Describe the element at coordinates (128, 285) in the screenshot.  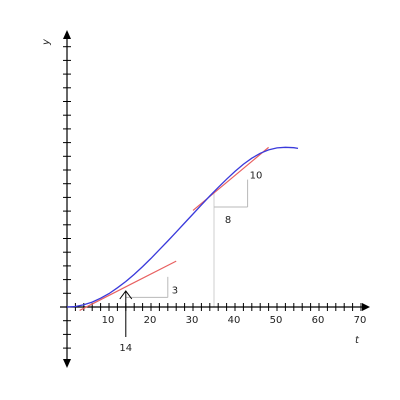
I see `tangent-line-lower` at that location.